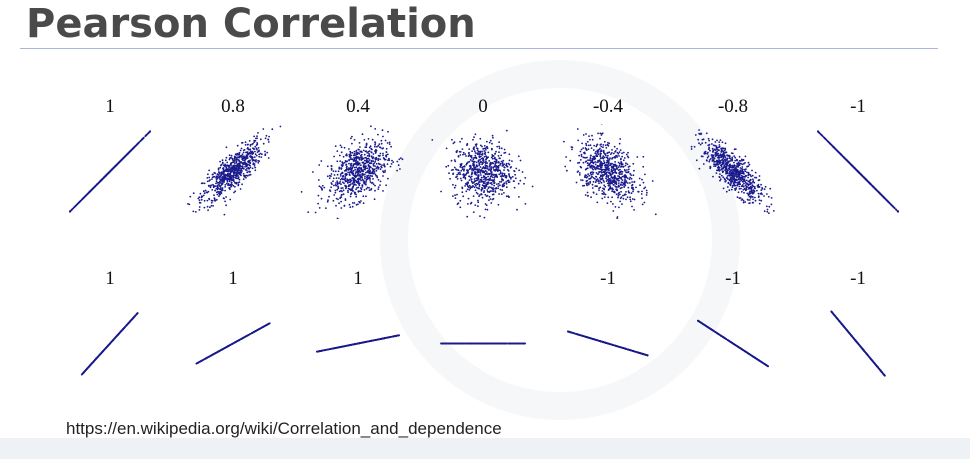 This screenshot has height=459, width=970. I want to click on scatter-panel: -0.4, so click(608, 161).